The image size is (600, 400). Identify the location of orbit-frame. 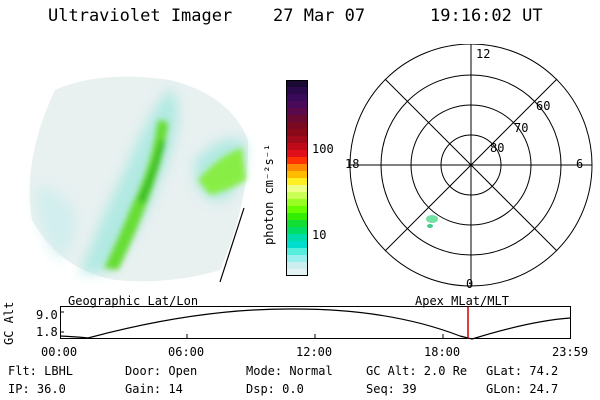
(315, 322).